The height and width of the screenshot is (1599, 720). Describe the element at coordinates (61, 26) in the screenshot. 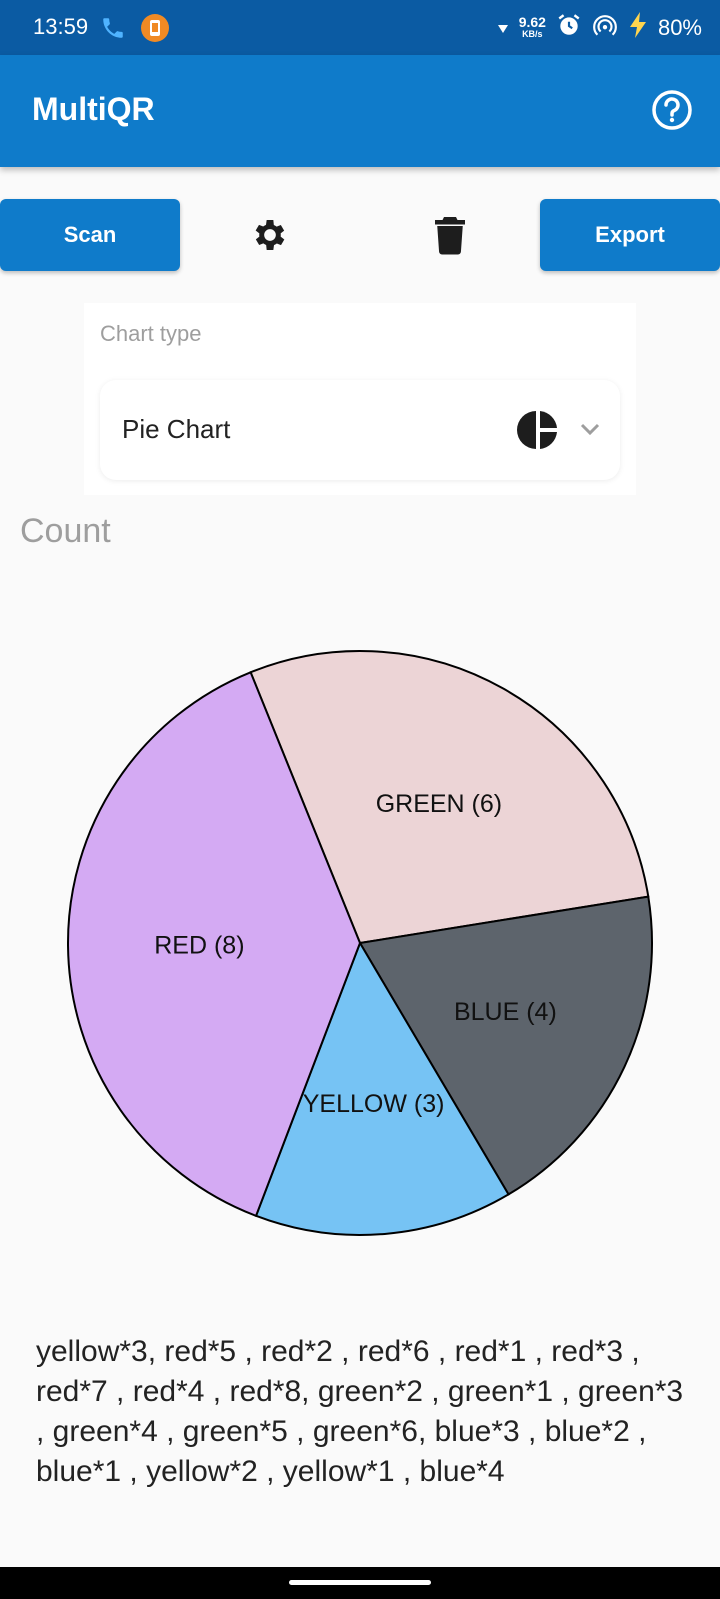

I see `status-time: 13:59` at that location.